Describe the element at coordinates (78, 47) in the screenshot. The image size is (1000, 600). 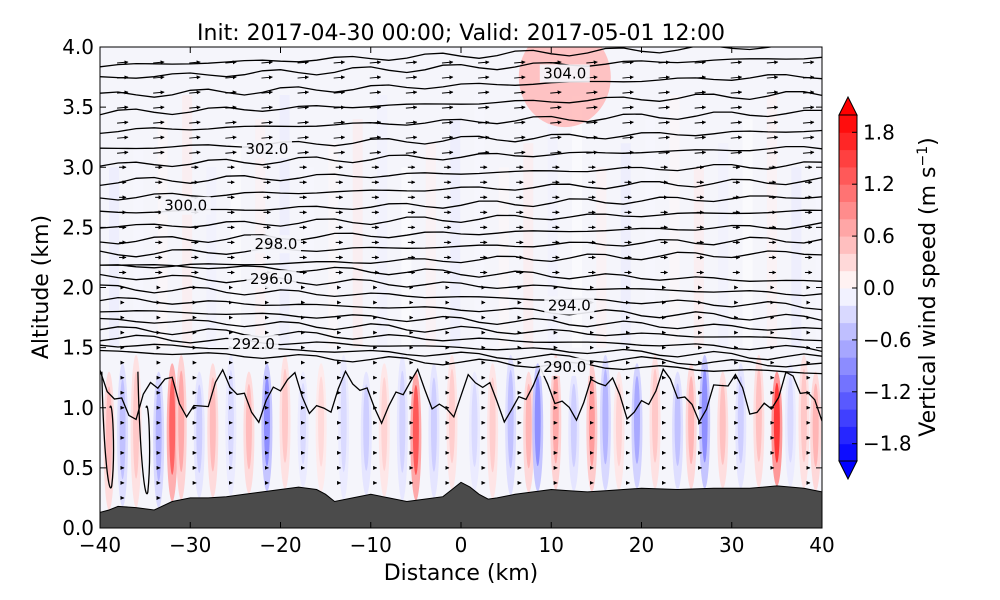
I see `y-tick-label: 4.0` at that location.